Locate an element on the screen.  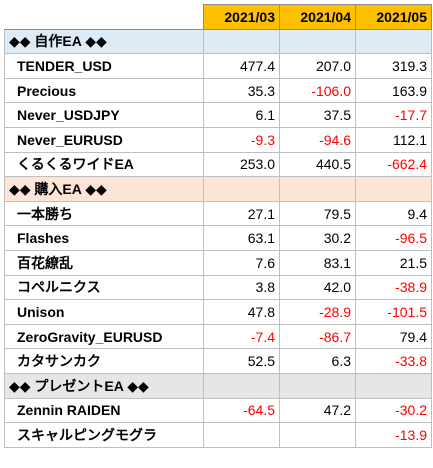
table-row: Flashes 63.1 30.2 -96.5 is located at coordinates (218, 238).